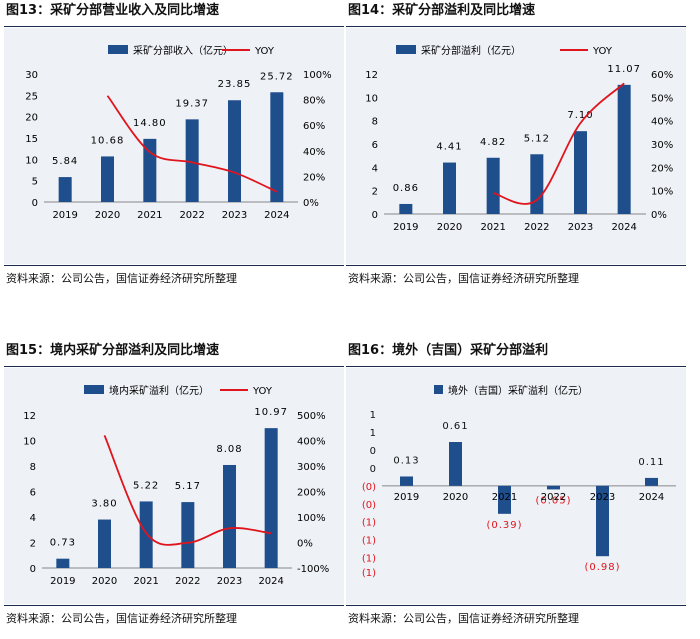  I want to click on y-left-tick-label: 20, so click(31, 118).